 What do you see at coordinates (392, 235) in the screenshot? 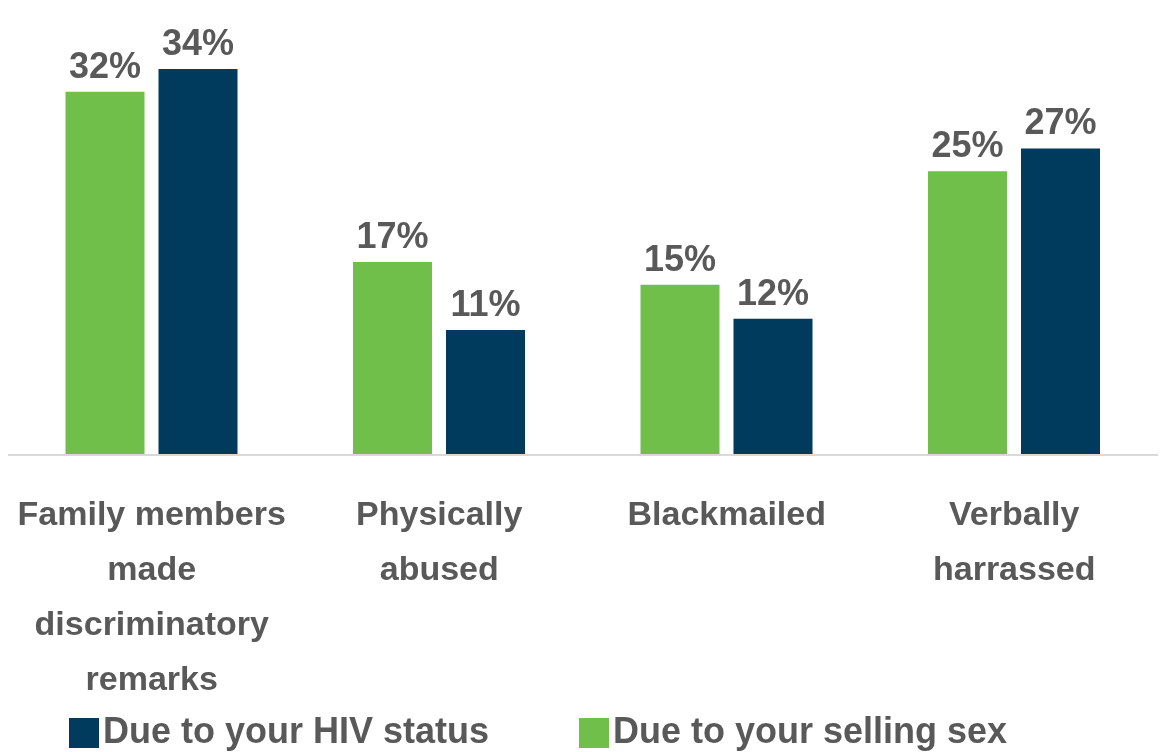
I see `data-label: 17%` at bounding box center [392, 235].